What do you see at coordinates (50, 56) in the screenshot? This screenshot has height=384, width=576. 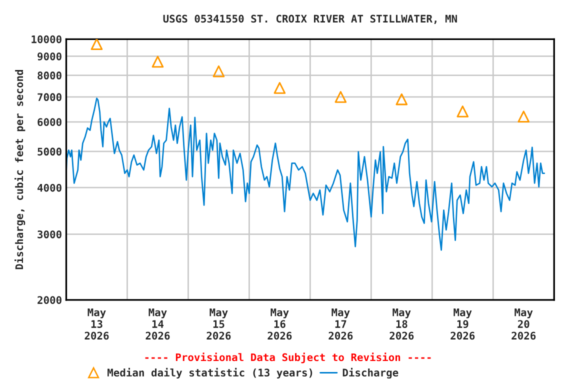 I see `y-tick-label: 9000` at bounding box center [50, 56].